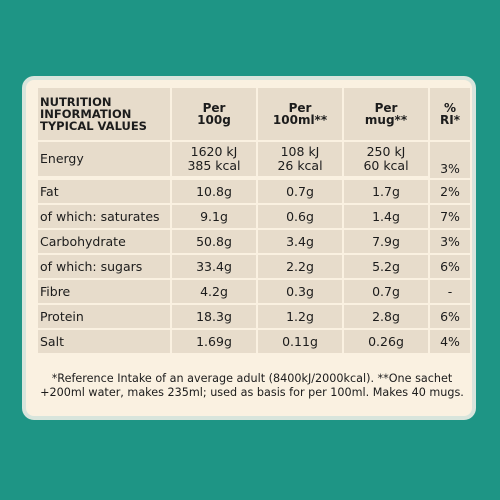  Describe the element at coordinates (300, 114) in the screenshot. I see `column-header-per-100ml: Per 100ml**` at that location.